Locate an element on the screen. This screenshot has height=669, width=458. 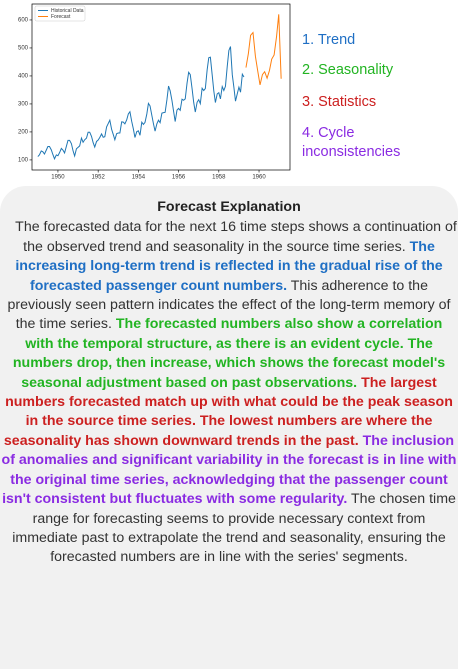
x-tick-label: 1954 is located at coordinates (139, 178).